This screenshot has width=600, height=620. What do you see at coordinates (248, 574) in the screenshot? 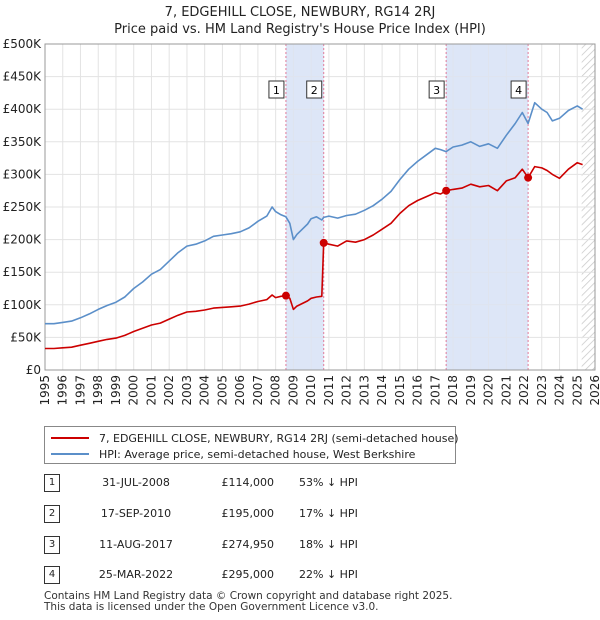
I see `transaction-price: £295,000` at bounding box center [248, 574].